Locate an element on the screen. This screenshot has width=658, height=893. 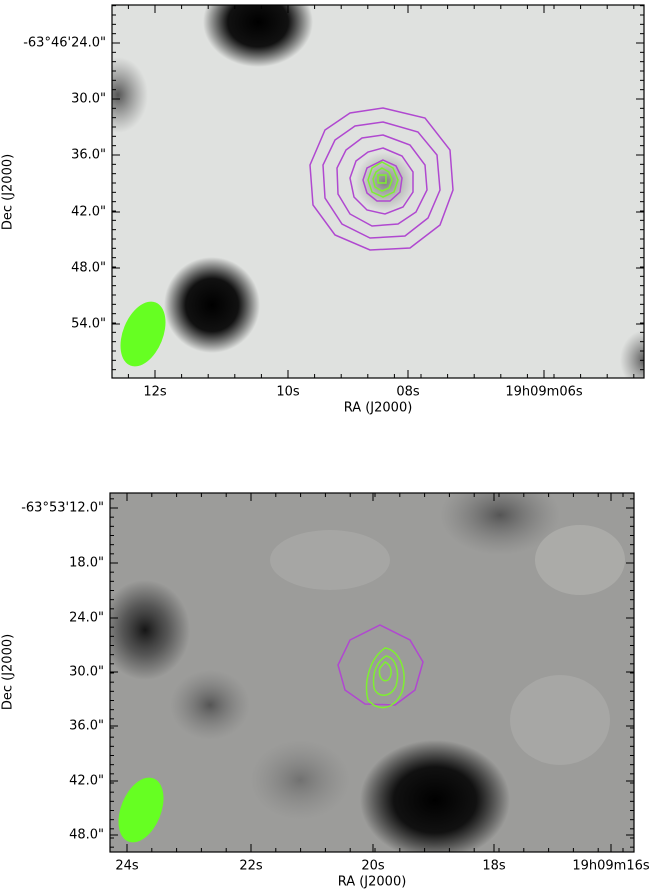
x-tick-label: 08s is located at coordinates (408, 392).